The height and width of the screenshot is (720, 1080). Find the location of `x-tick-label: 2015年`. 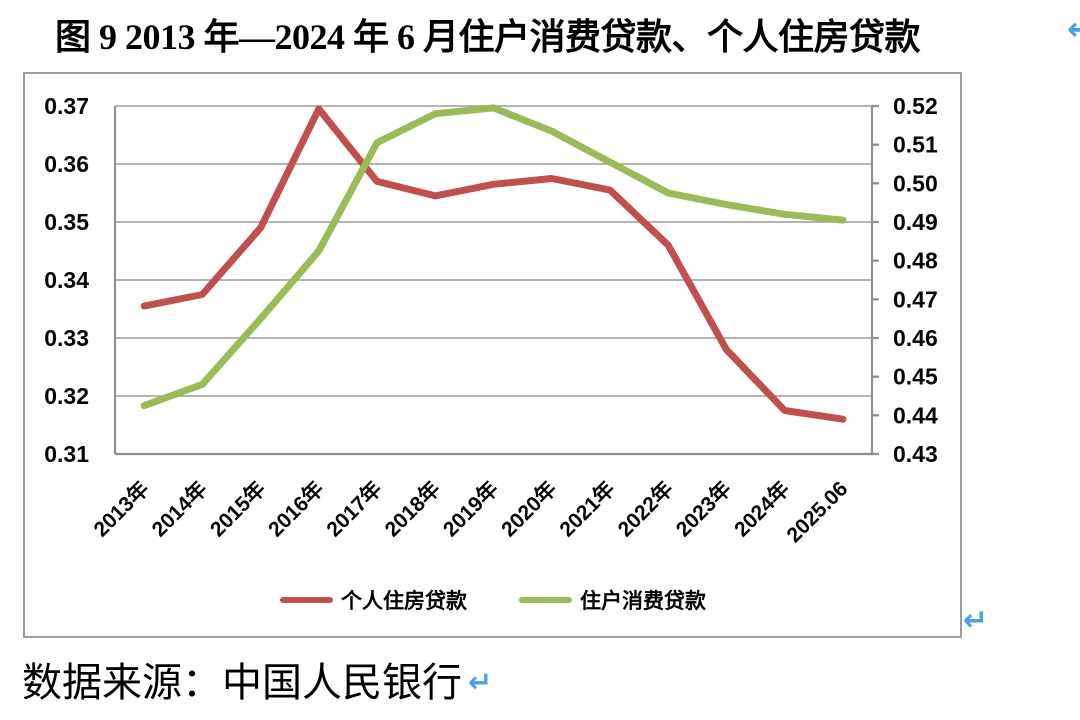

x-tick-label: 2015年 is located at coordinates (237, 509).